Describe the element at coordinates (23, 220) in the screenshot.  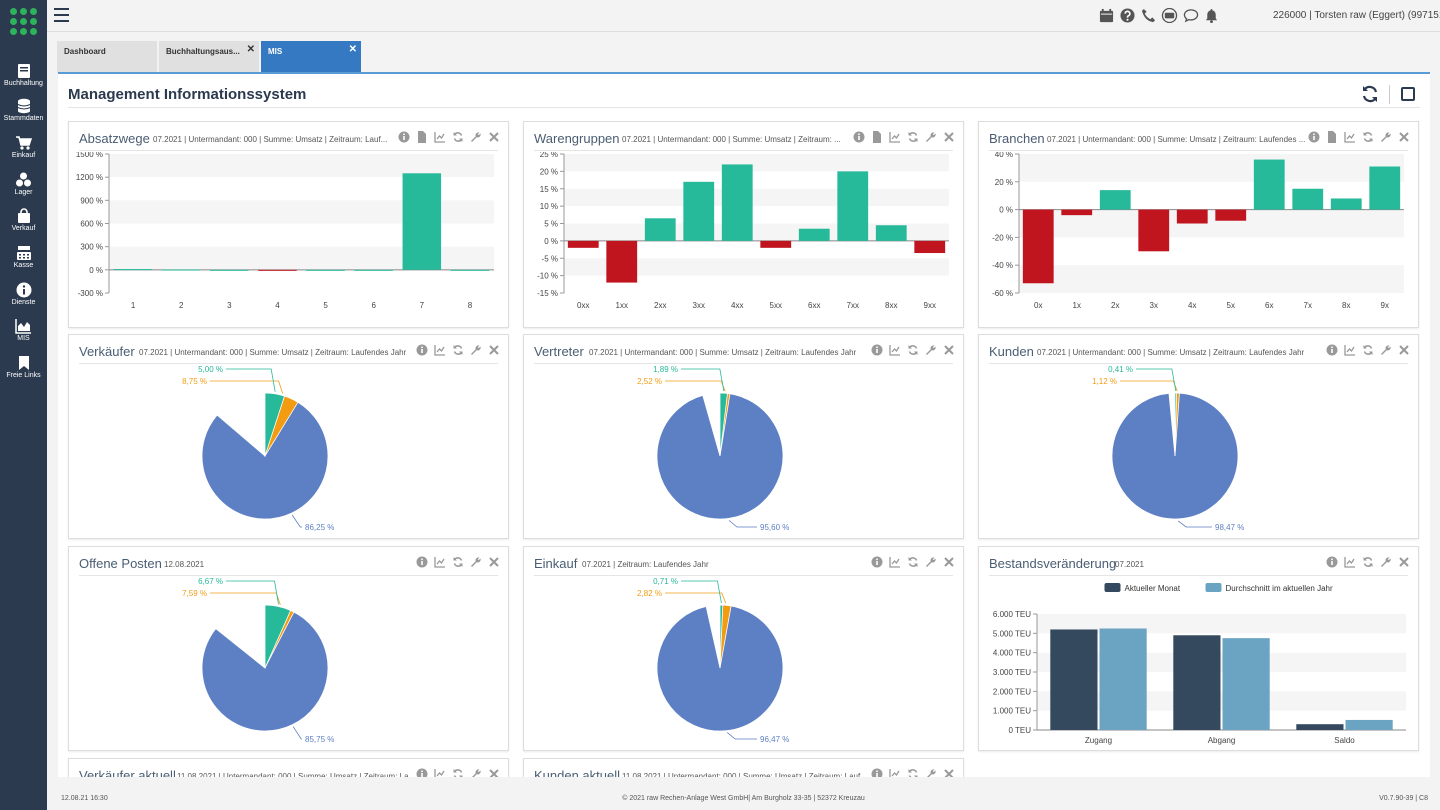
I see `sidebar-item-verkauf: Verkauf` at that location.